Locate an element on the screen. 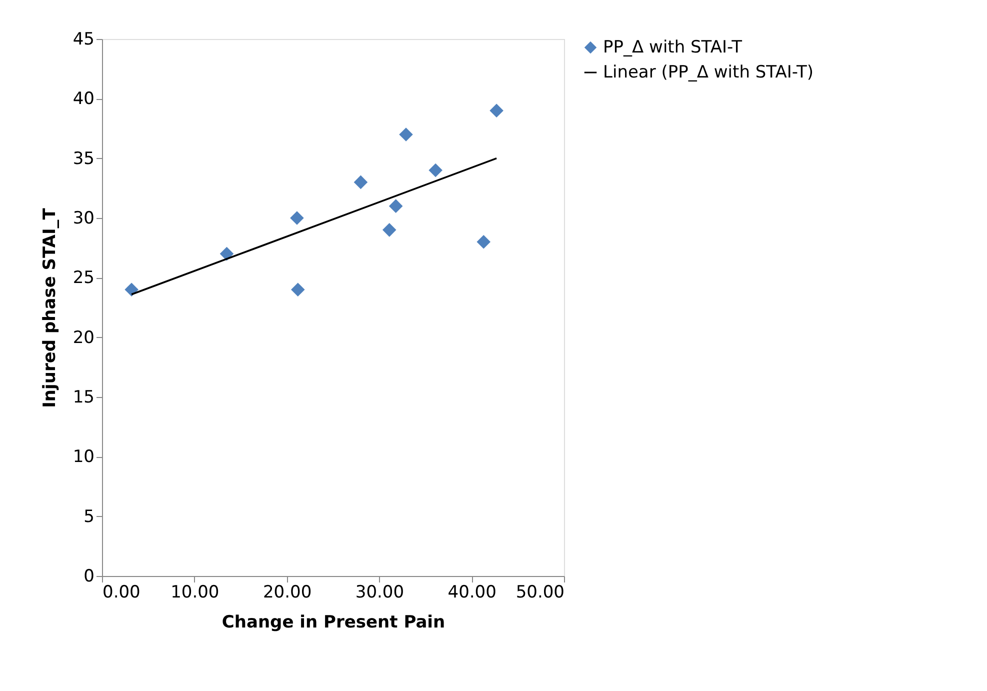 Image resolution: width=987 pixels, height=691 pixels. x-tick-label: 50.00 is located at coordinates (540, 592).